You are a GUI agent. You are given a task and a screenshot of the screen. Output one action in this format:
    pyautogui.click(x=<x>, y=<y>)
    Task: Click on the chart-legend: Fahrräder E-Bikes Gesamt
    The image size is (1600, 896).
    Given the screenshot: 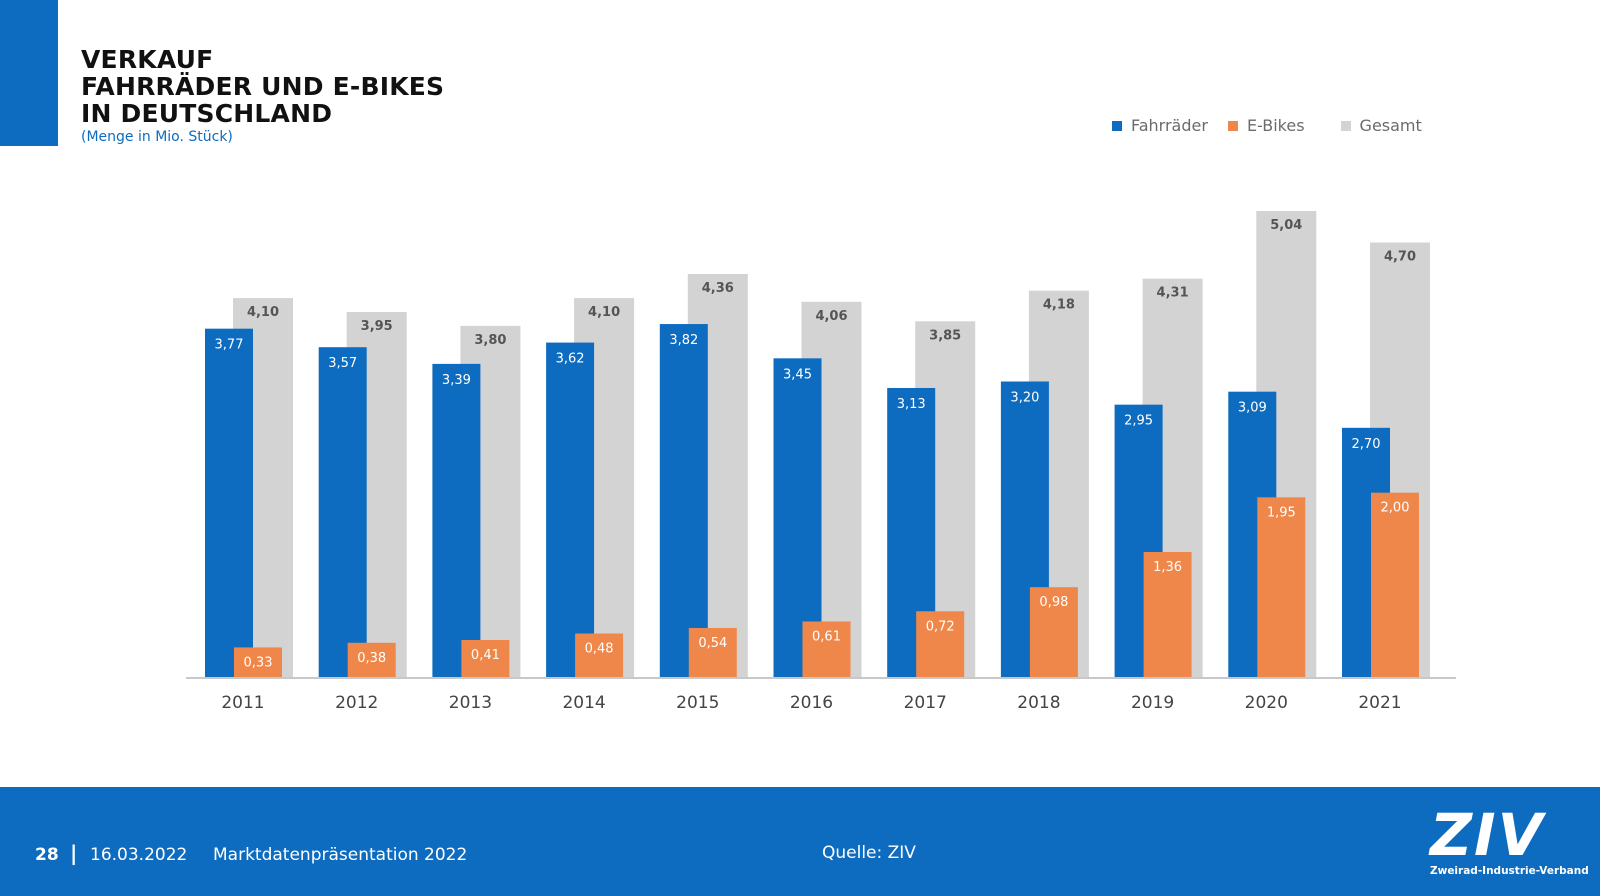 What is the action you would take?
    pyautogui.click(x=1277, y=125)
    